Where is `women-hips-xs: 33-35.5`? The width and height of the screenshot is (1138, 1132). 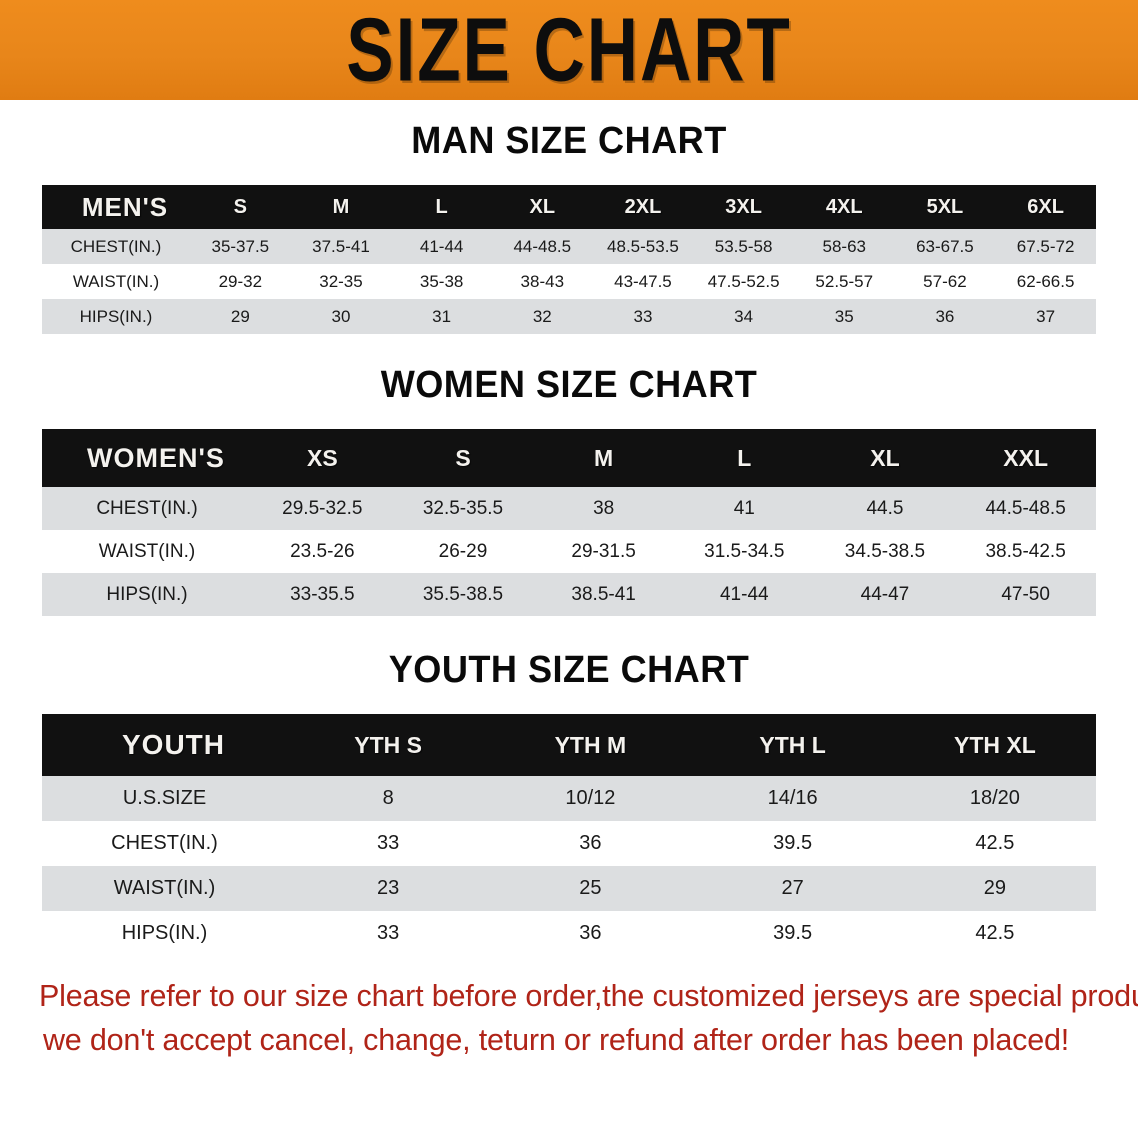 women-hips-xs: 33-35.5 is located at coordinates (322, 594).